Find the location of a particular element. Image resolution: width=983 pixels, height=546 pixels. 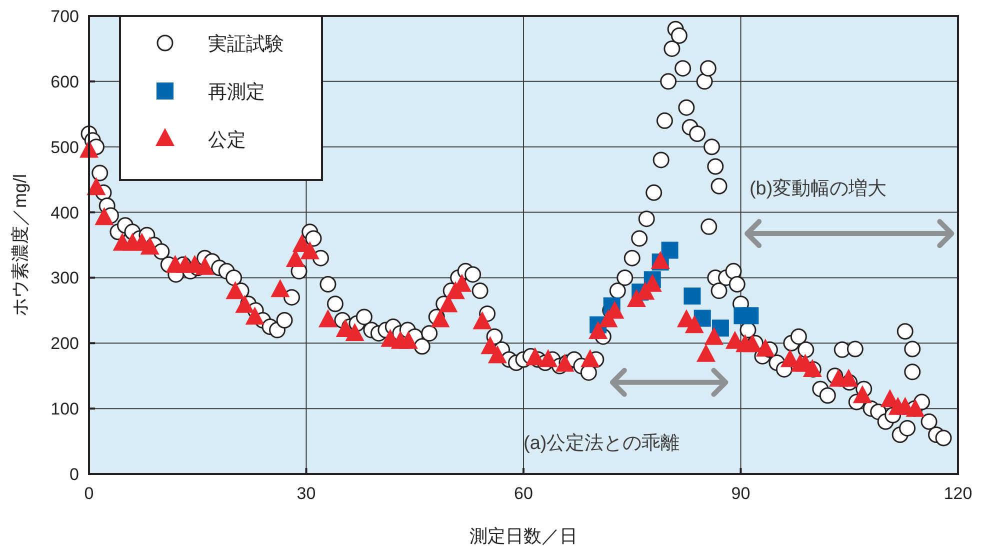

annotation: (b)変動幅の増大 is located at coordinates (818, 189).